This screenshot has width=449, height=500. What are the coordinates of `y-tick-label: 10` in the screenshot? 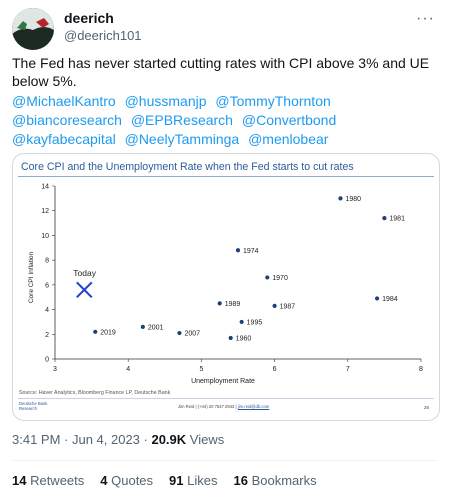 It's located at (45, 236).